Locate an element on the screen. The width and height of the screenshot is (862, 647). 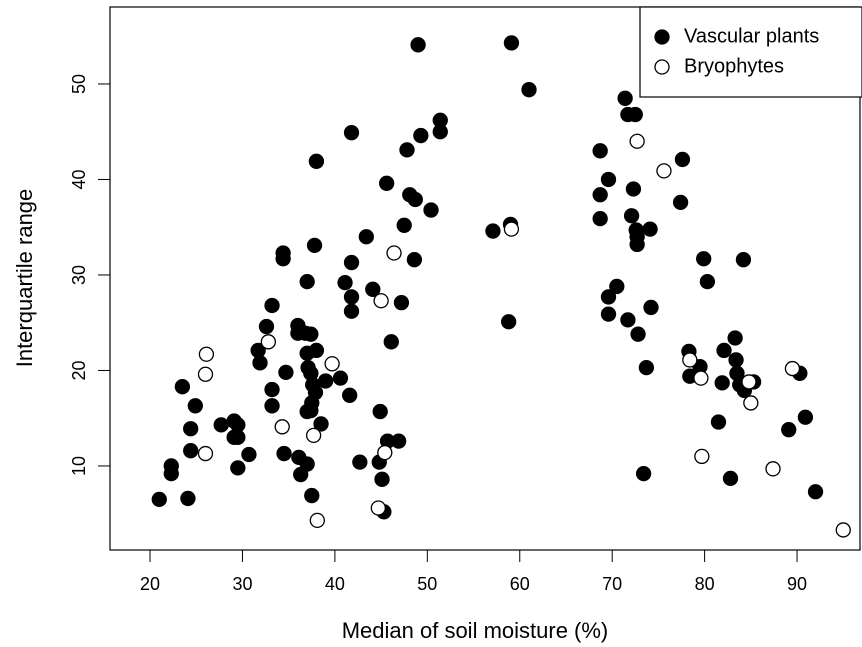
y-tick-label: 10 is located at coordinates (79, 466).